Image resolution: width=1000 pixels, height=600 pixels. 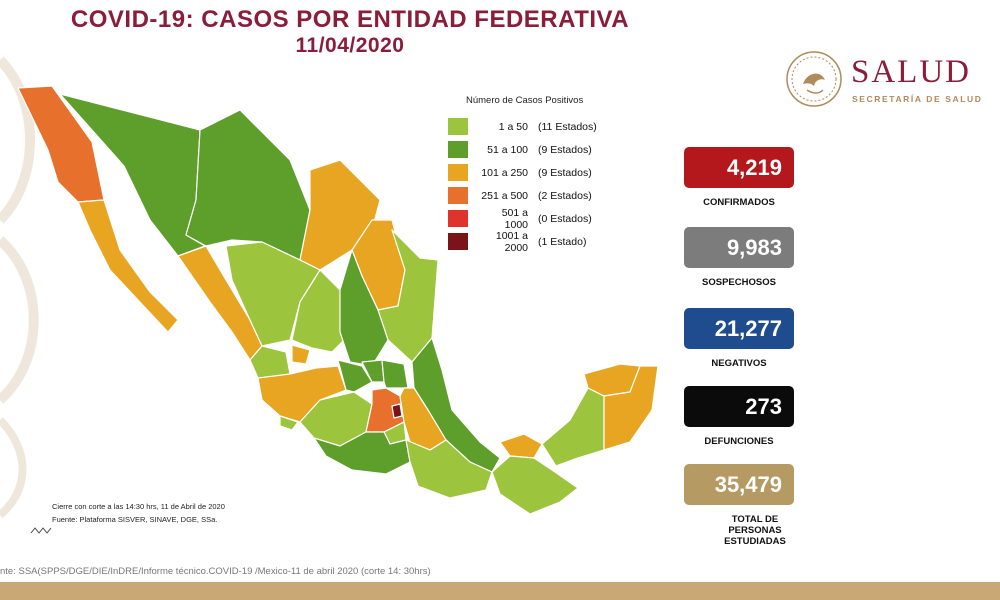 I want to click on stat-defunciones: 273 DEFUNCIONES, so click(x=739, y=416).